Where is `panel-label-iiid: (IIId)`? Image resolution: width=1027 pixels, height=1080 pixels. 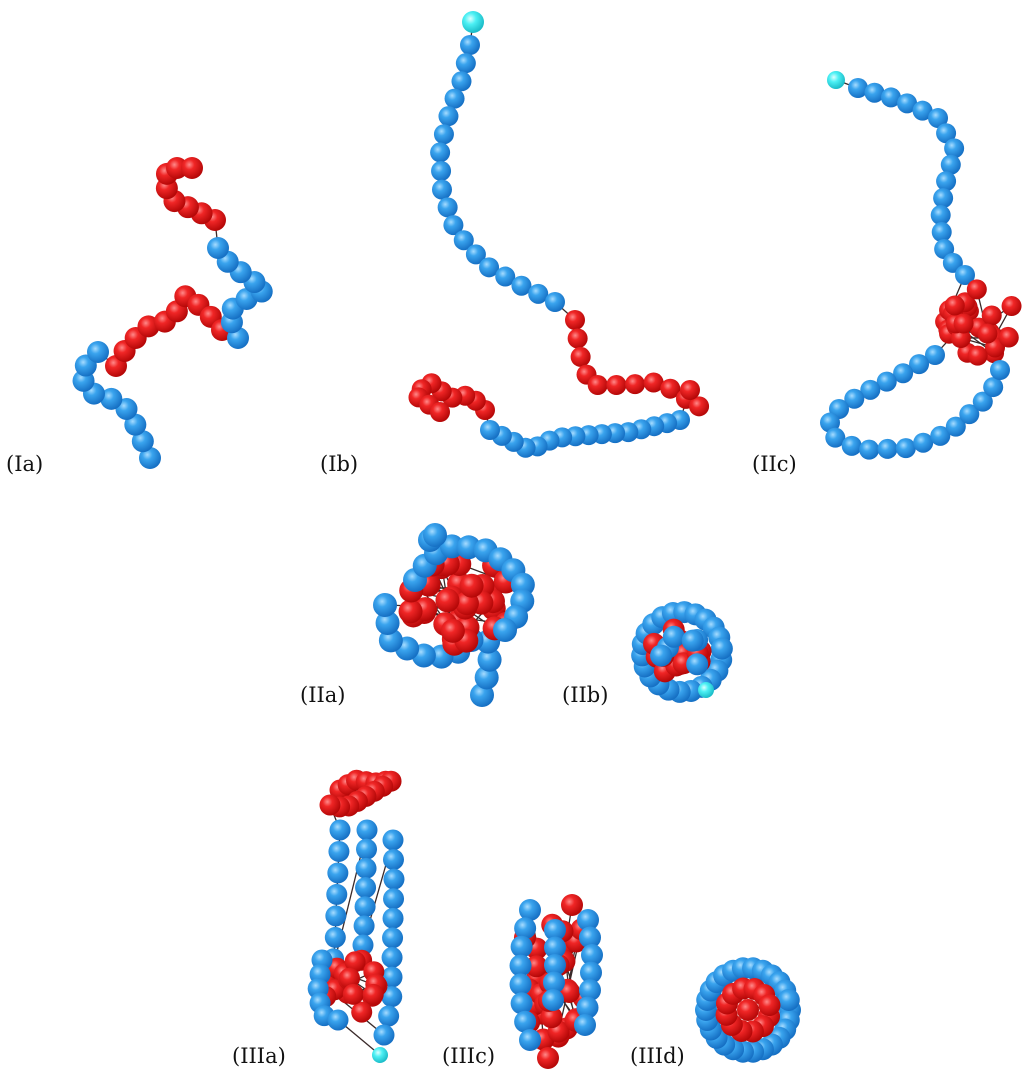 panel-label-iiid: (IIId) is located at coordinates (657, 1056).